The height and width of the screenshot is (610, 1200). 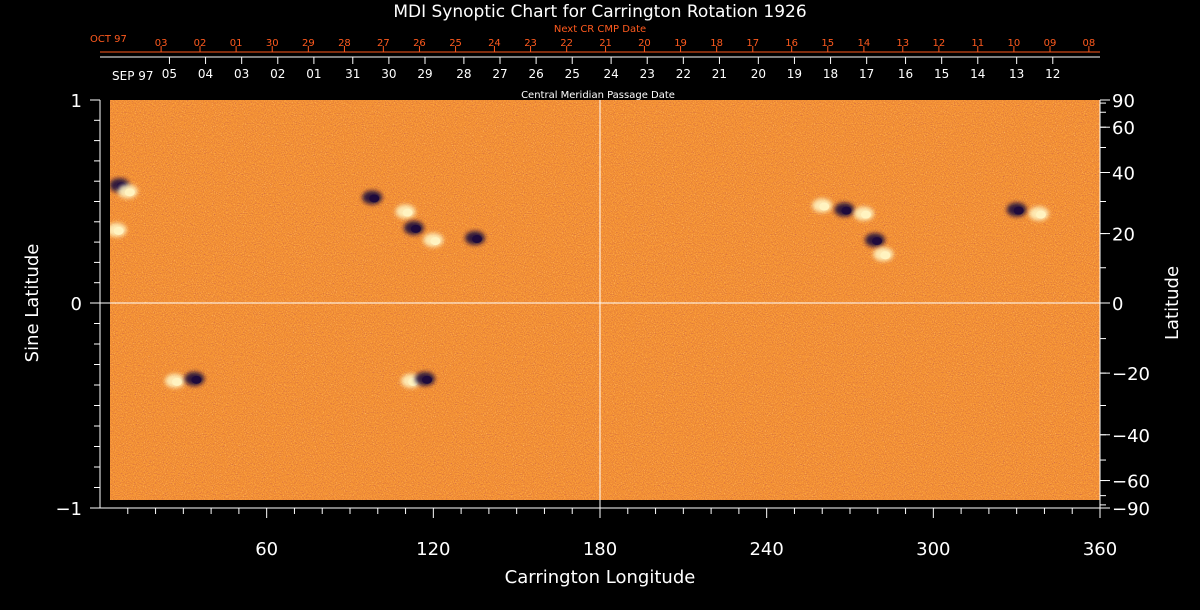 I want to click on lat-tick-label: −60, so click(x=1131, y=482).